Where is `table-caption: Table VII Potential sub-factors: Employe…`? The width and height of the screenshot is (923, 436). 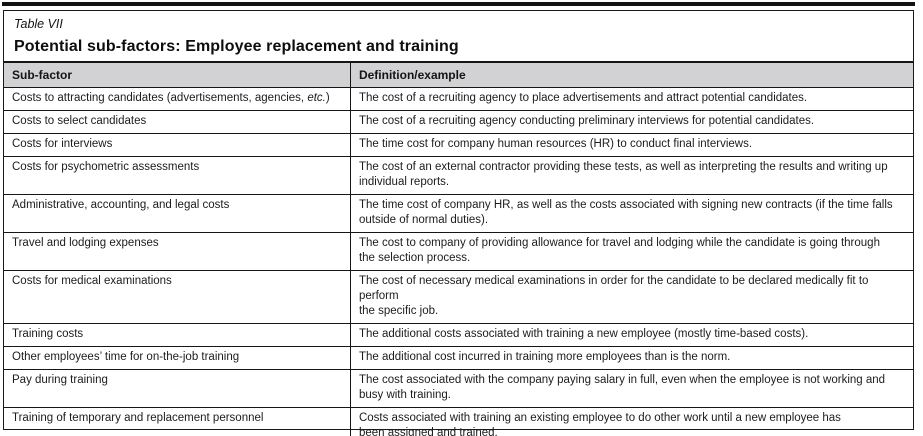
table-caption: Table VII Potential sub-factors: Employe… is located at coordinates (458, 36).